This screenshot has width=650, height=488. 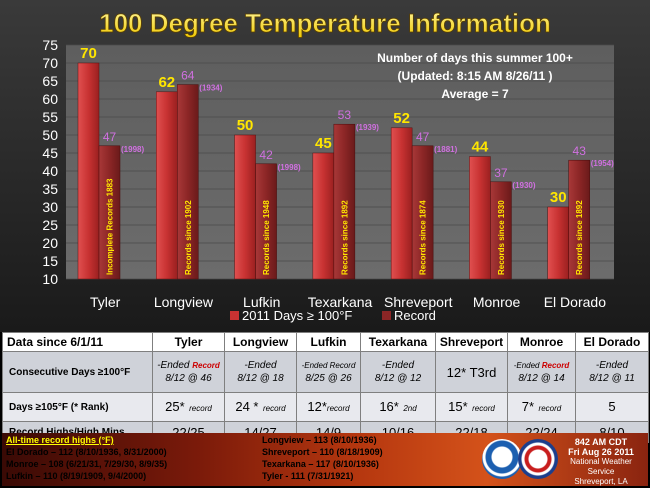 What do you see at coordinates (497, 302) in the screenshot?
I see `x-tick-label: Monroe` at bounding box center [497, 302].